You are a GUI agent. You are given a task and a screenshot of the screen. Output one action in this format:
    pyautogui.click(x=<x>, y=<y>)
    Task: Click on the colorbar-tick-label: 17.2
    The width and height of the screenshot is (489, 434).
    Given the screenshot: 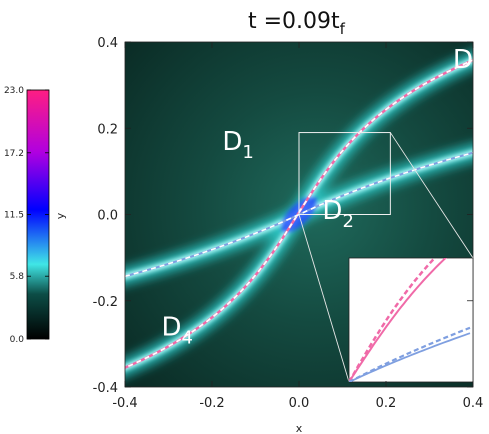 What is the action you would take?
    pyautogui.click(x=14, y=154)
    